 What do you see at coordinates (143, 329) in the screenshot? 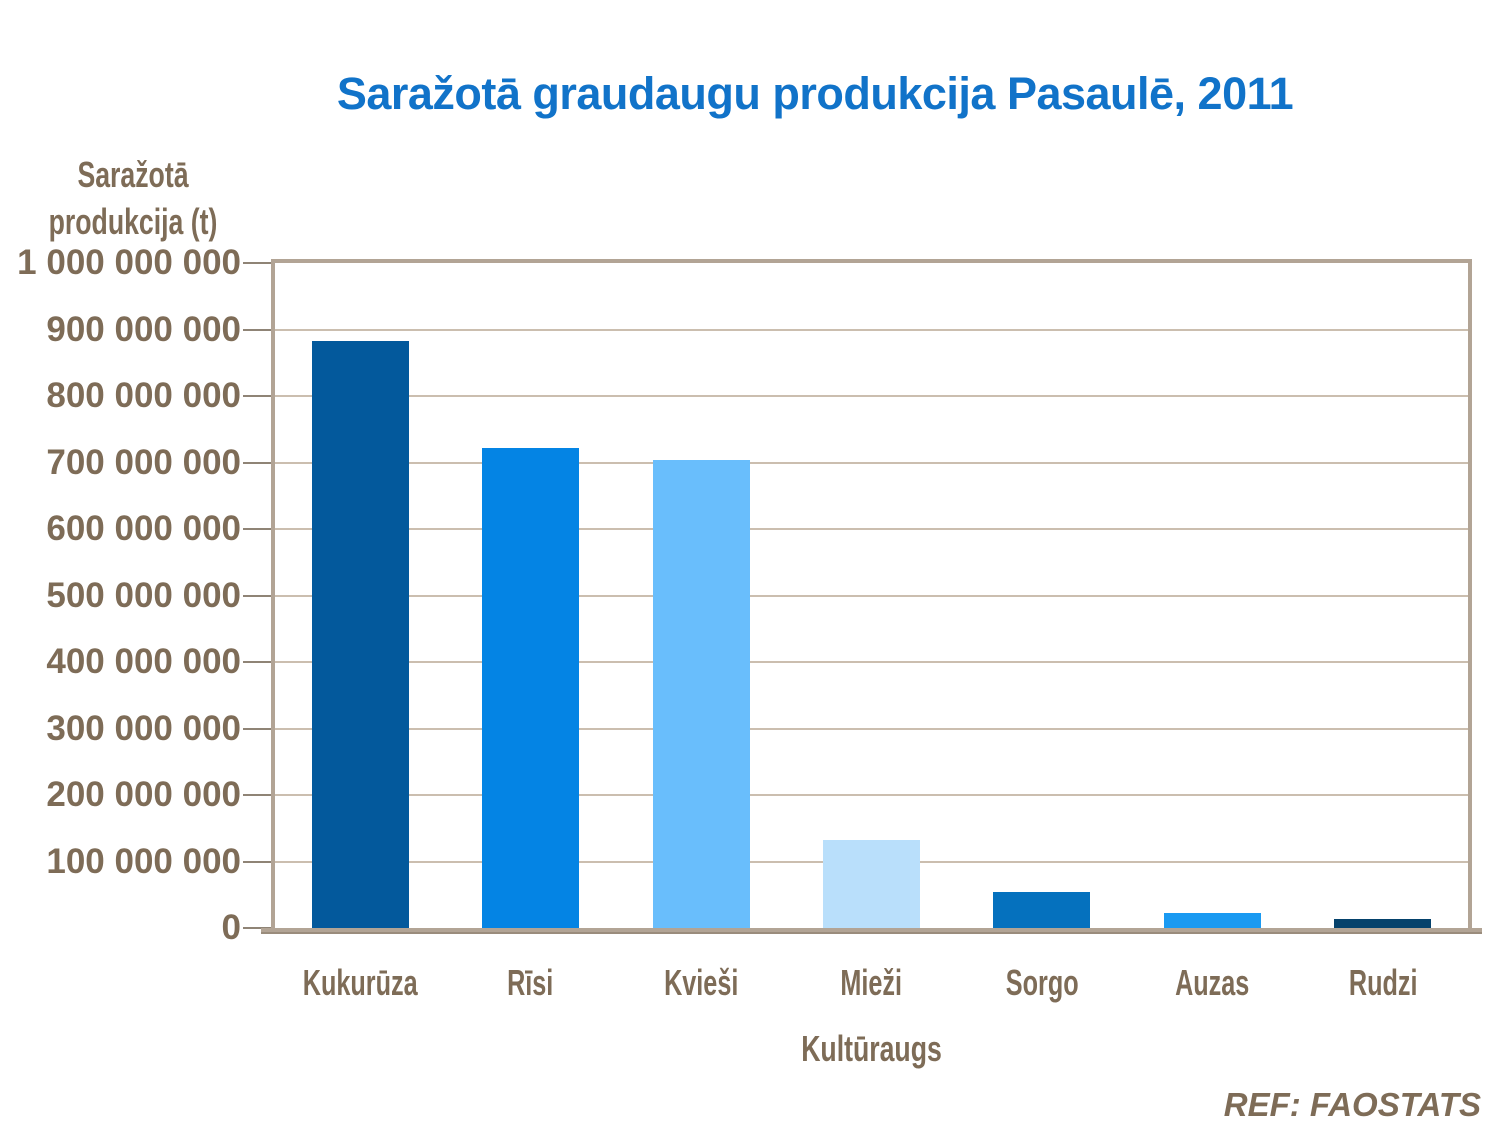
I see `y-tick-label: 900 000 000` at bounding box center [143, 329].